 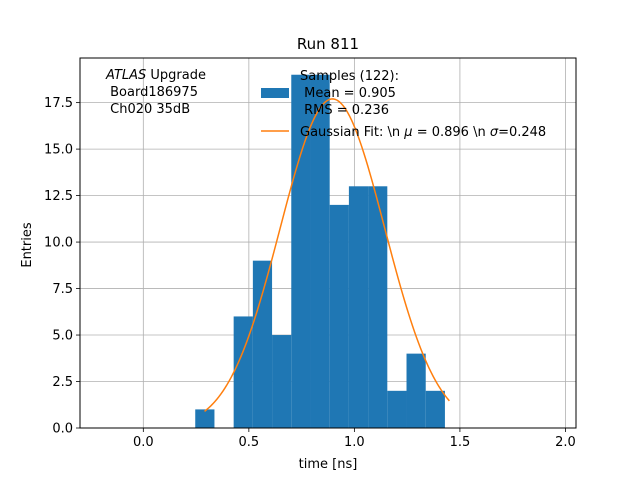 What do you see at coordinates (62, 289) in the screenshot?
I see `y-tick-label: 7.5` at bounding box center [62, 289].